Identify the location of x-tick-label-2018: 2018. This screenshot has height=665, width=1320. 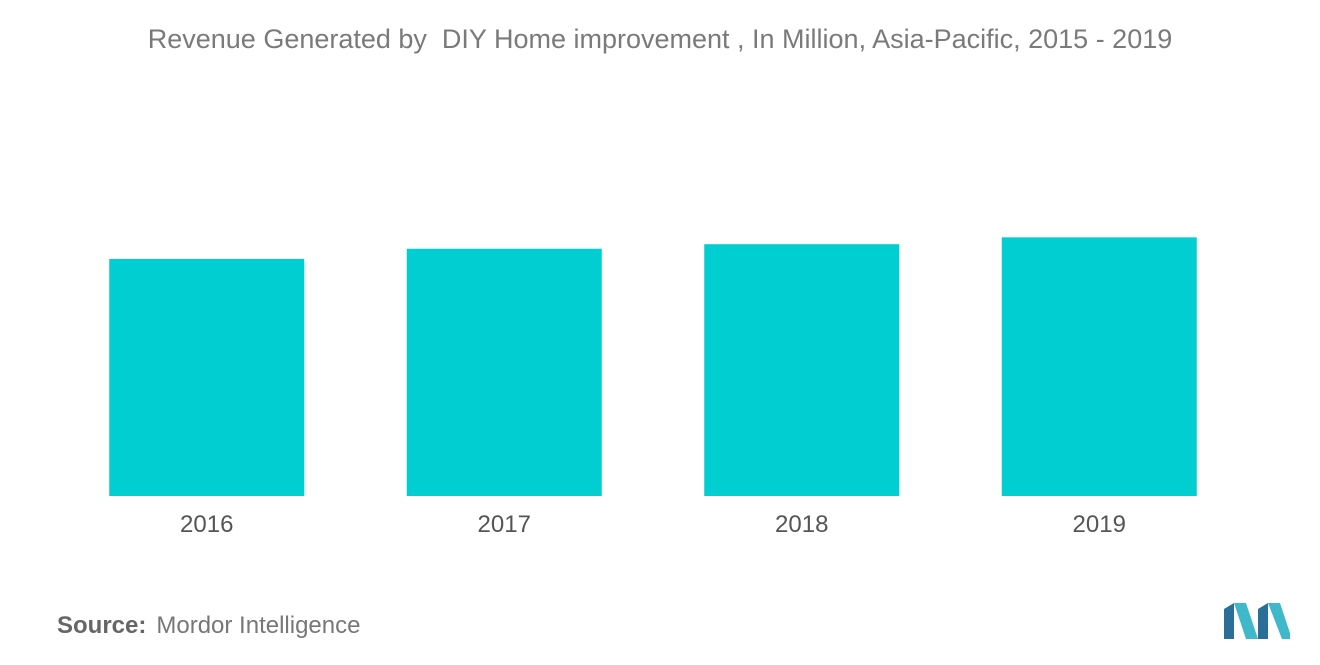
(801, 524).